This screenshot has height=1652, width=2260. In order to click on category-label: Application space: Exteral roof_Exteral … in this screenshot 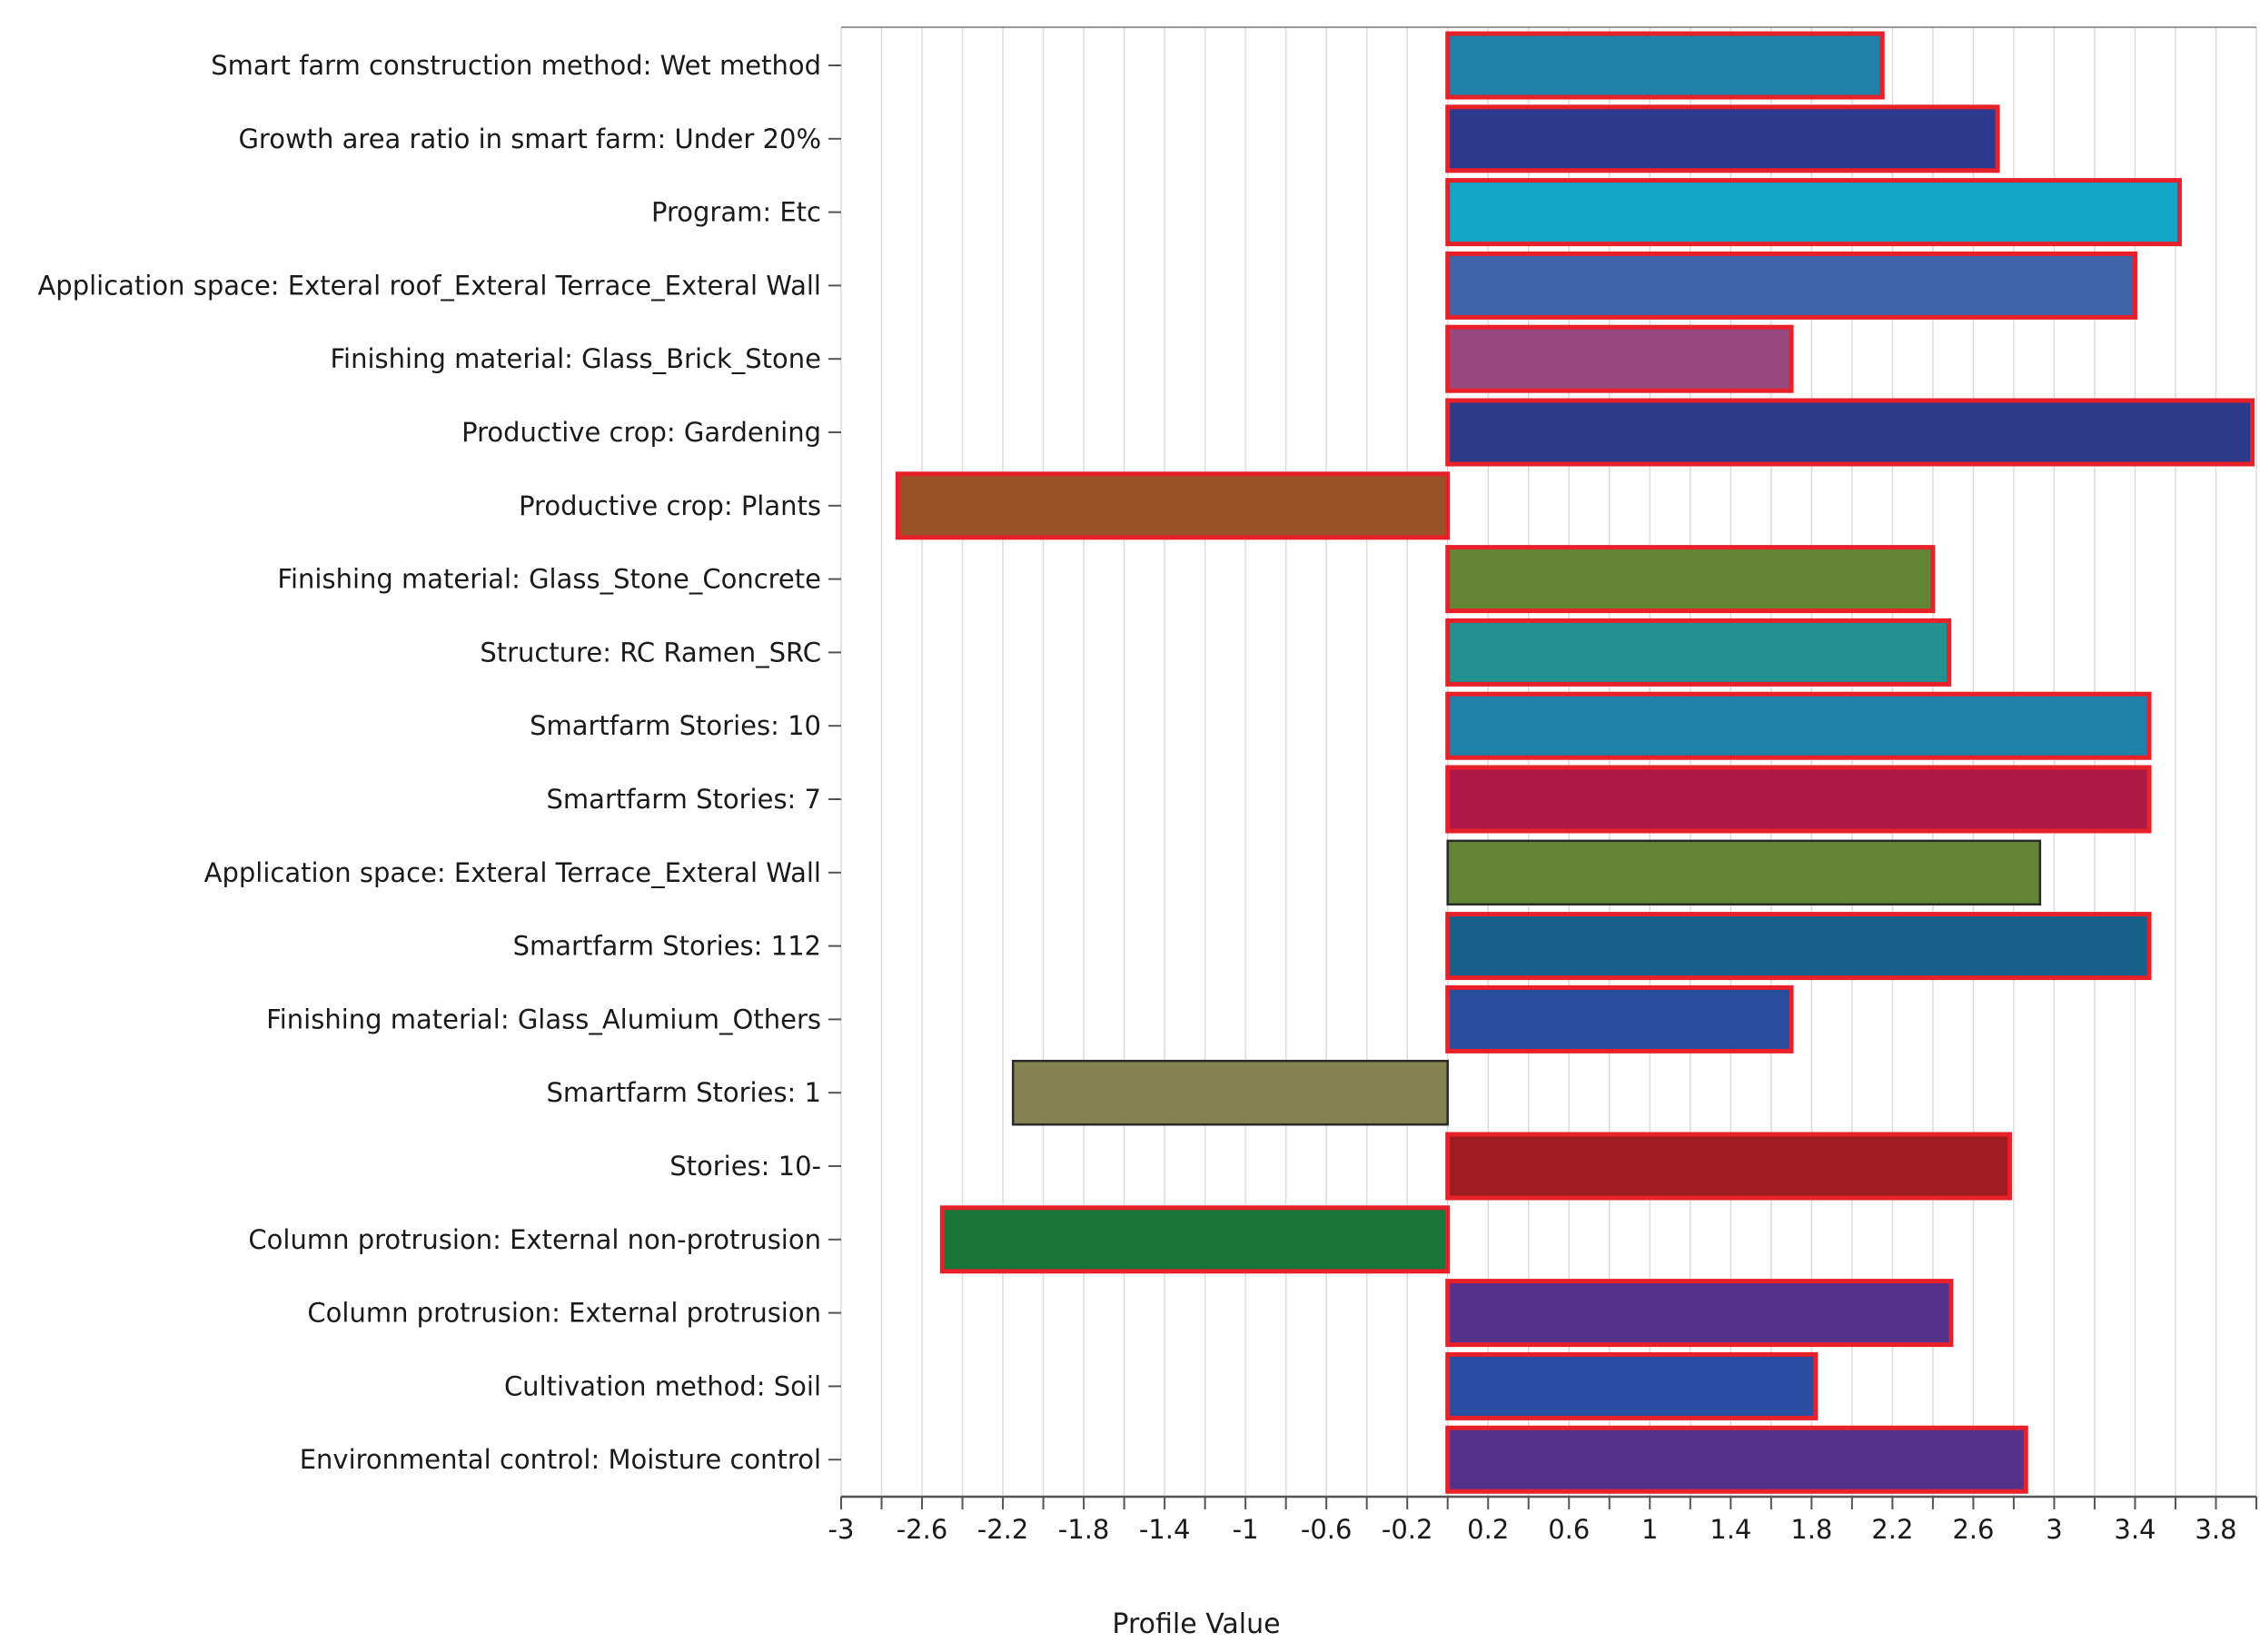, I will do `click(429, 285)`.